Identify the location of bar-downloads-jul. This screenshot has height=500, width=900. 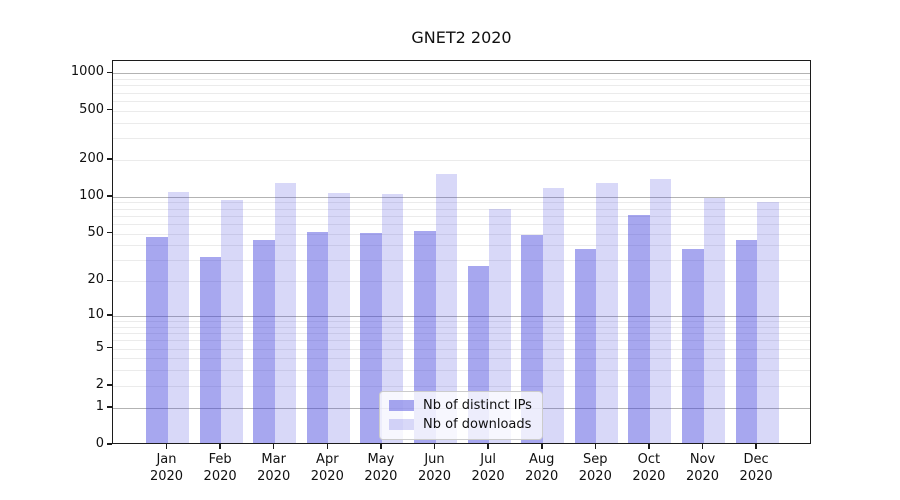
(500, 326).